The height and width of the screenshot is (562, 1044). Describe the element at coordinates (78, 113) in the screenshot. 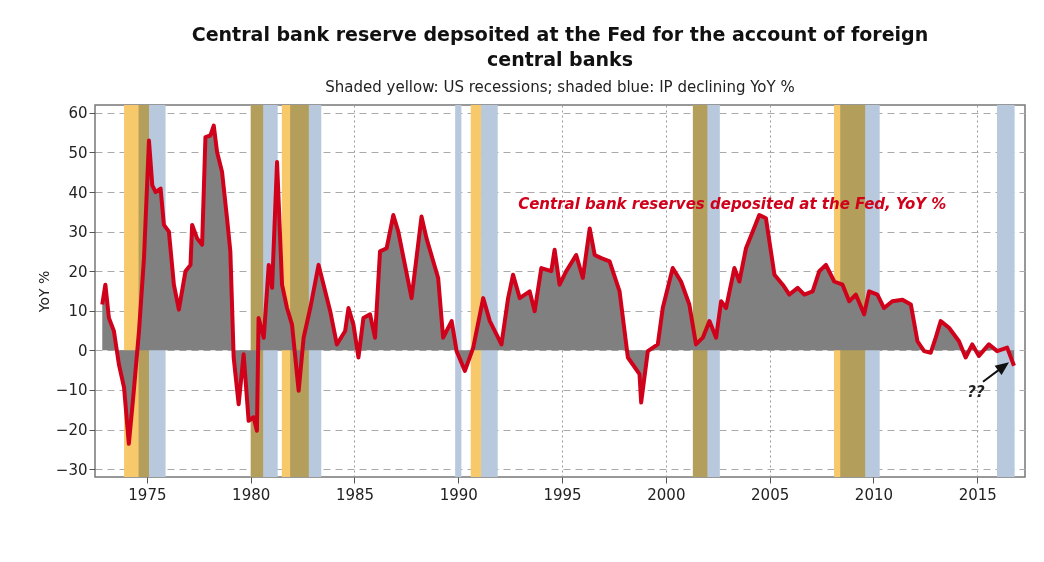

I see `y-tick-label: 60` at that location.